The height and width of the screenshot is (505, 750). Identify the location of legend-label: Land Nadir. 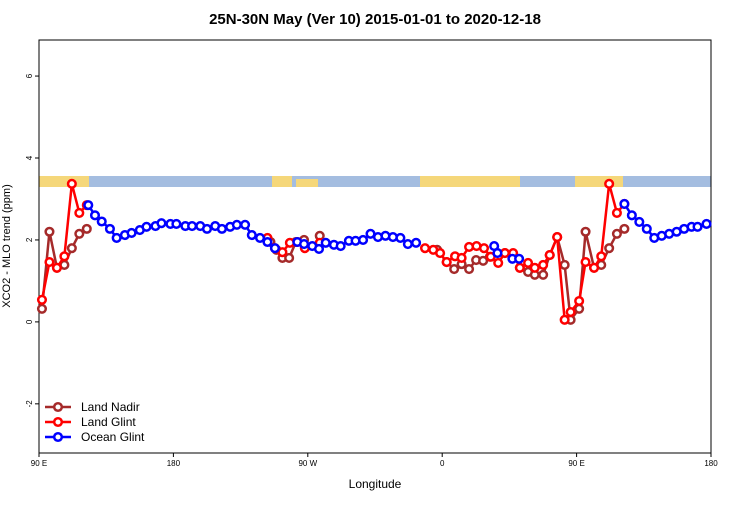
(110, 407).